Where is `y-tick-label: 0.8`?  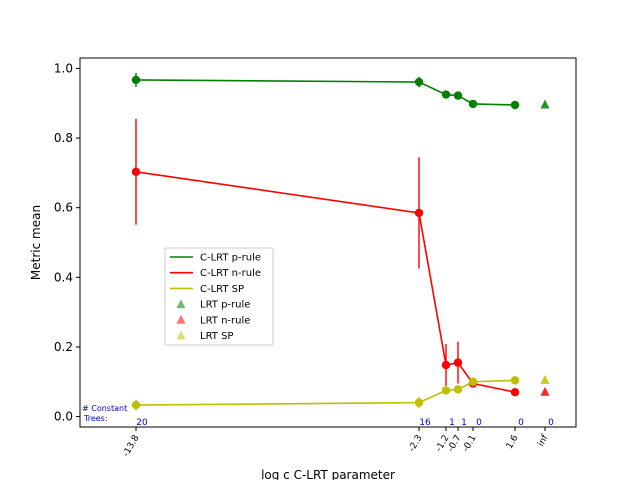
y-tick-label: 0.8 is located at coordinates (63, 138).